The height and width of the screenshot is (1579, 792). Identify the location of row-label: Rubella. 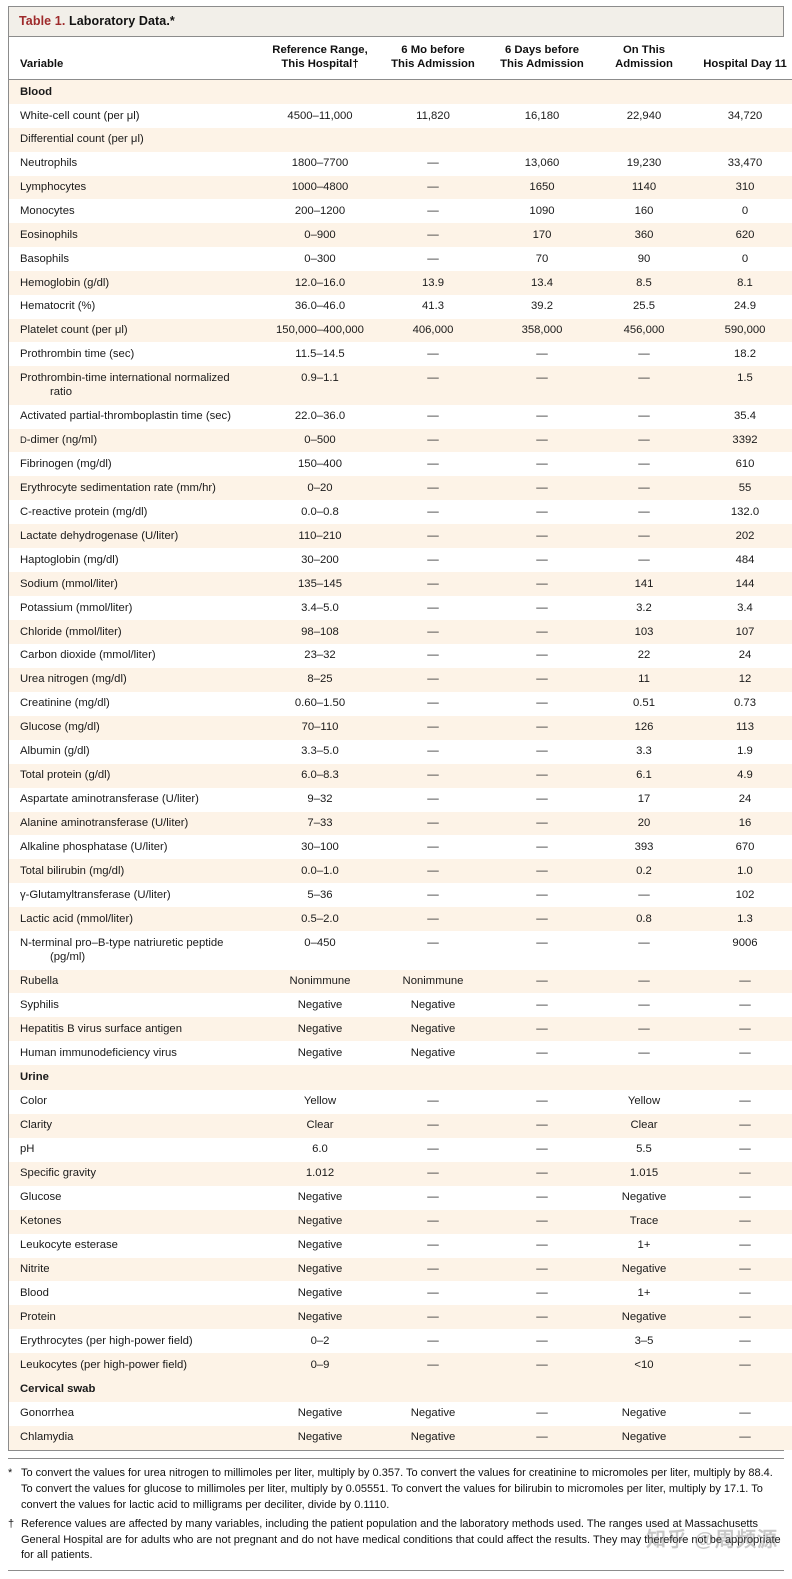
(135, 981).